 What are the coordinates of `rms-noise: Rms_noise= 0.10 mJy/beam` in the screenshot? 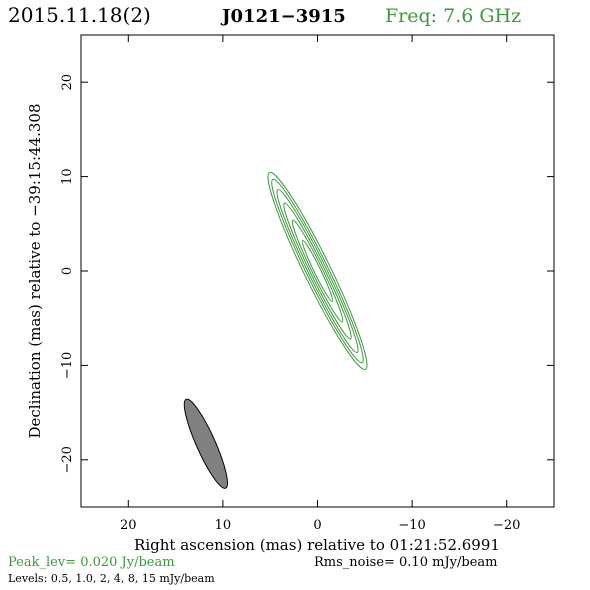 It's located at (405, 562).